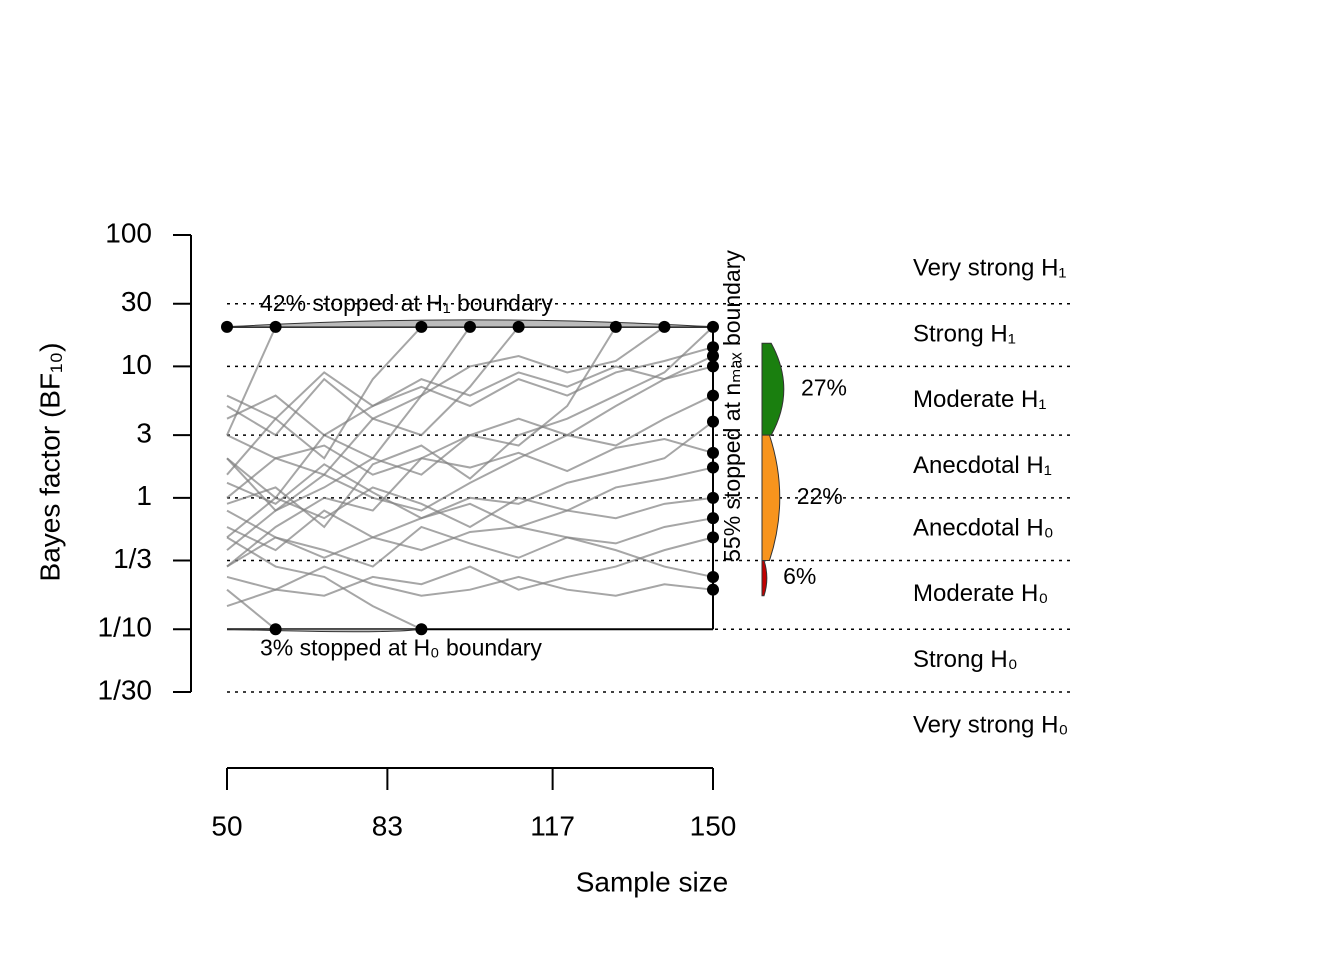  What do you see at coordinates (125, 689) in the screenshot?
I see `y-tick-label: 1/30` at bounding box center [125, 689].